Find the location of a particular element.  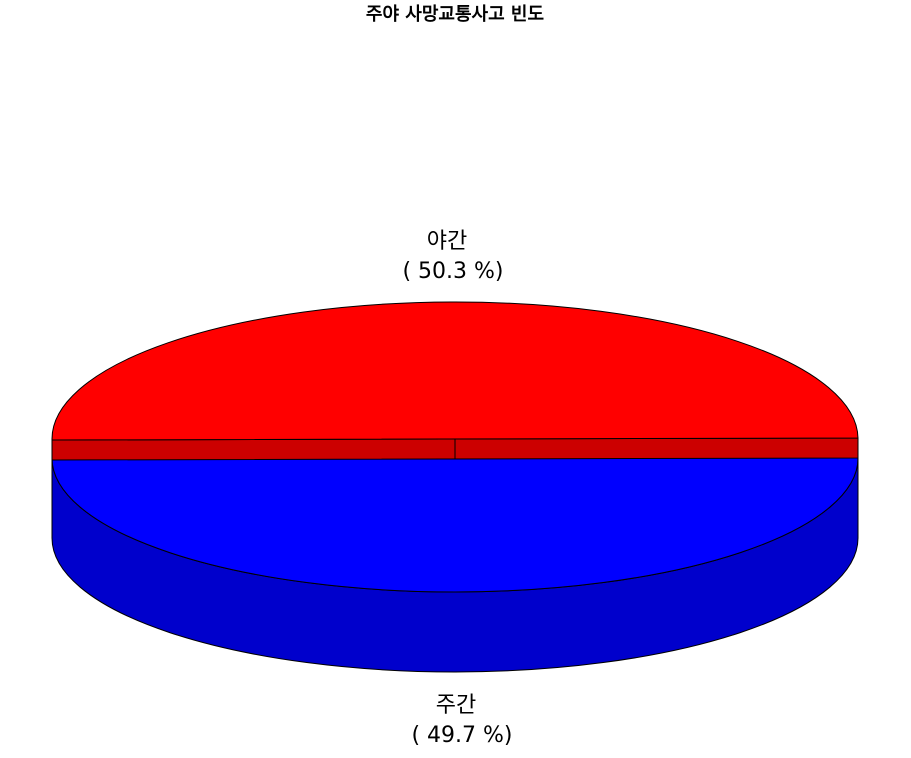

slice-value-nighttime: ( 50.3 %) is located at coordinates (452, 271).